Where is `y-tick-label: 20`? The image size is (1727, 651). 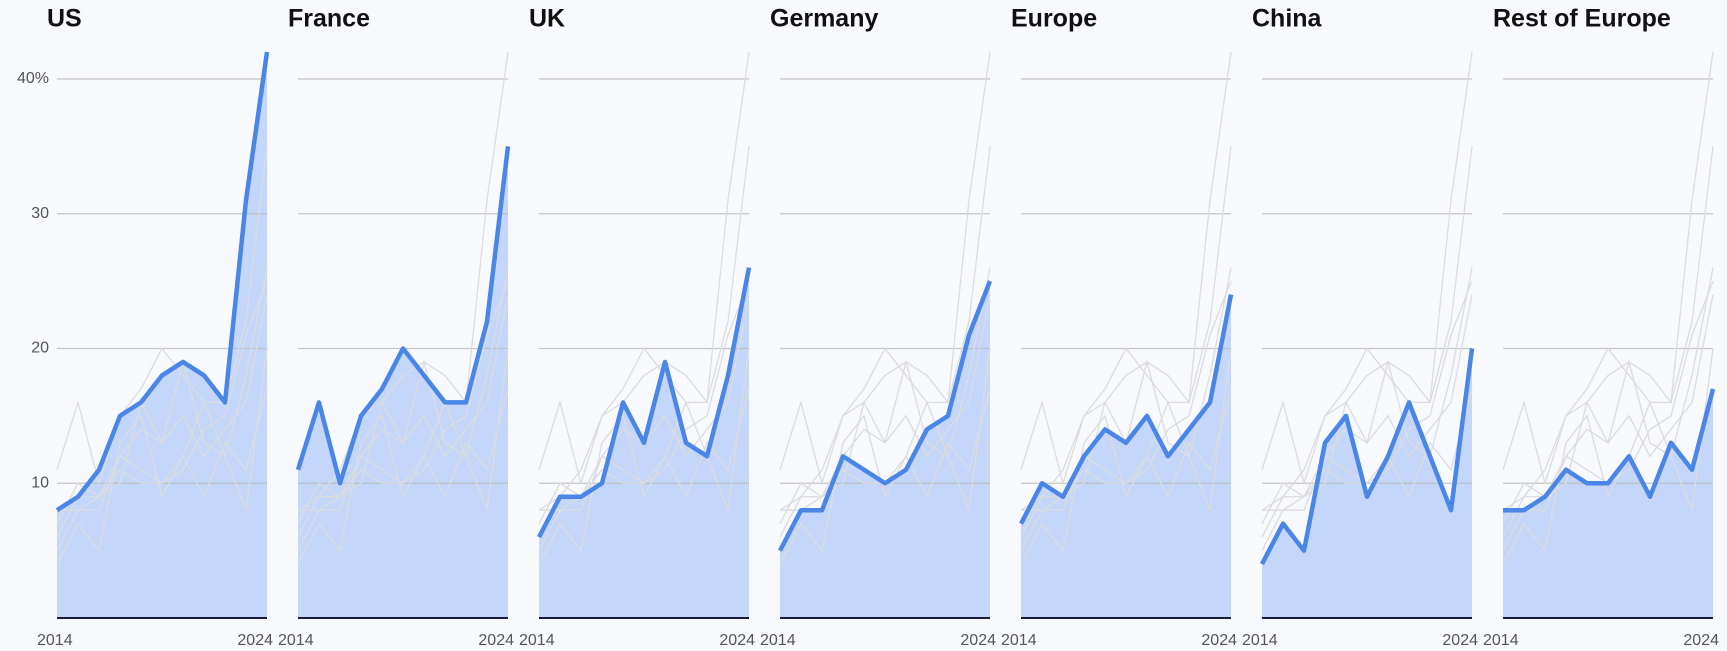 y-tick-label: 20 is located at coordinates (40, 348).